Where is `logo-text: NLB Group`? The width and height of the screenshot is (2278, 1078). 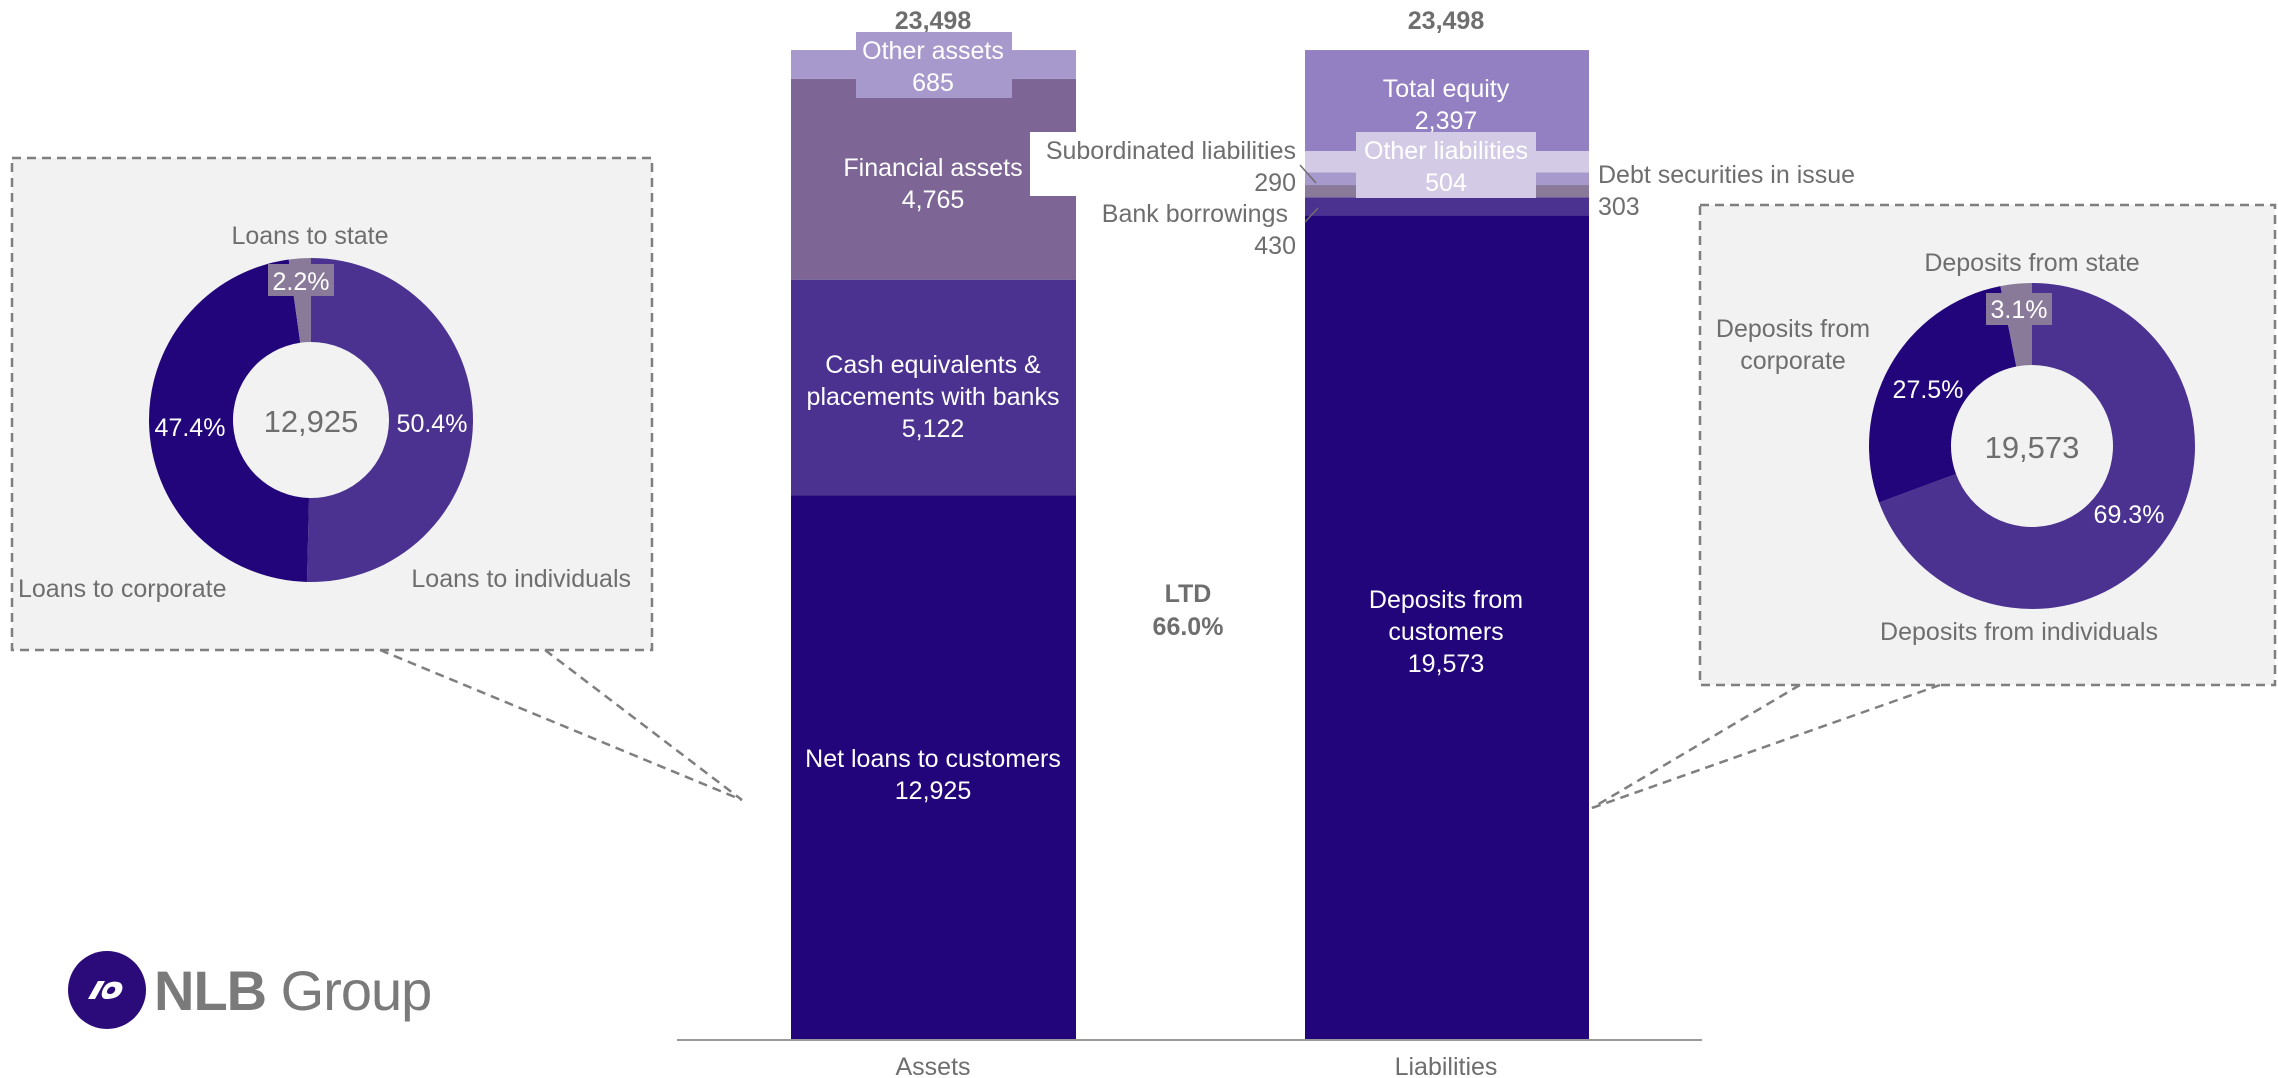
logo-text: NLB Group is located at coordinates (293, 990).